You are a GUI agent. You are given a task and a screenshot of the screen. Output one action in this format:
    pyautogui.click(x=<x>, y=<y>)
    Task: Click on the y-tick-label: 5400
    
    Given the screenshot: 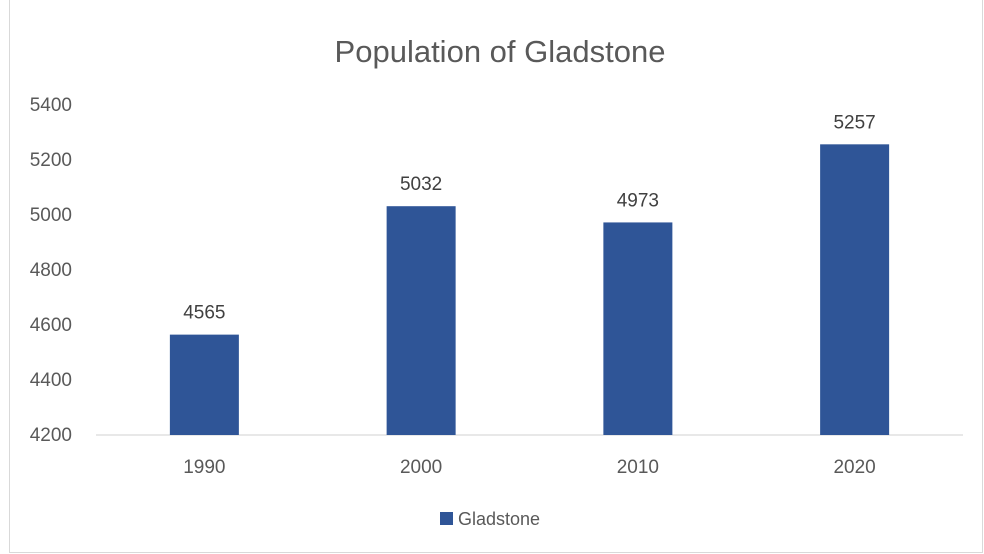 What is the action you would take?
    pyautogui.click(x=51, y=105)
    